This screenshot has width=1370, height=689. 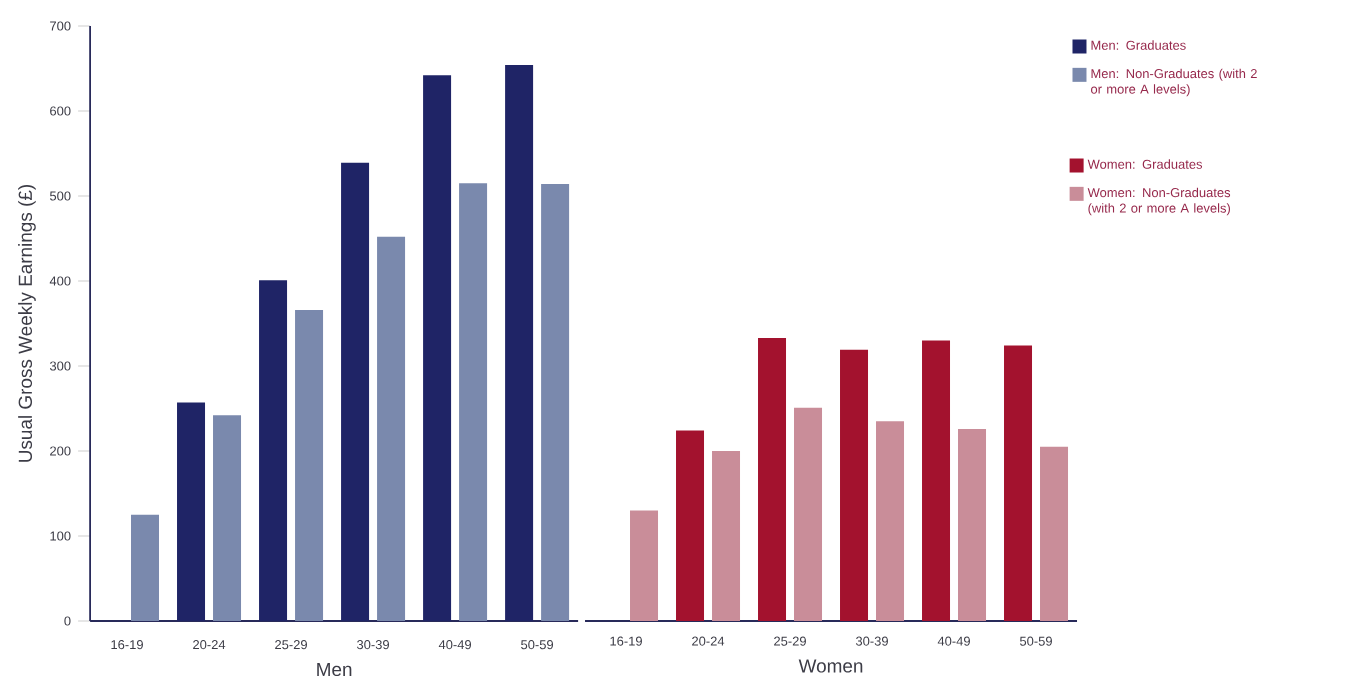 What do you see at coordinates (1159, 201) in the screenshot?
I see `legend-label: Women: Non-Graduates (with 2 or more A levels)` at bounding box center [1159, 201].